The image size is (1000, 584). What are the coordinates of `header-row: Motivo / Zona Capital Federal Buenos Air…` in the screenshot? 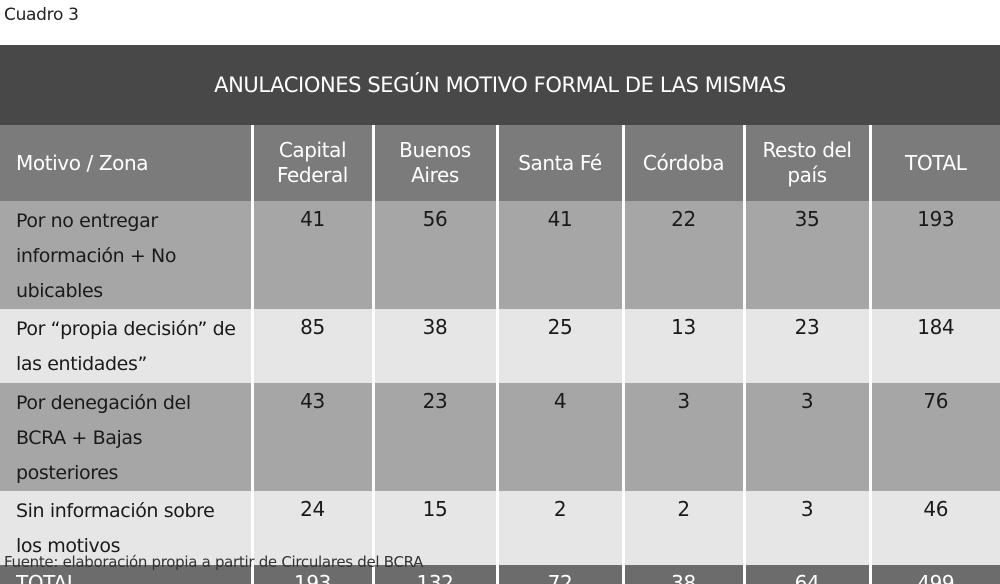 It's located at (500, 163).